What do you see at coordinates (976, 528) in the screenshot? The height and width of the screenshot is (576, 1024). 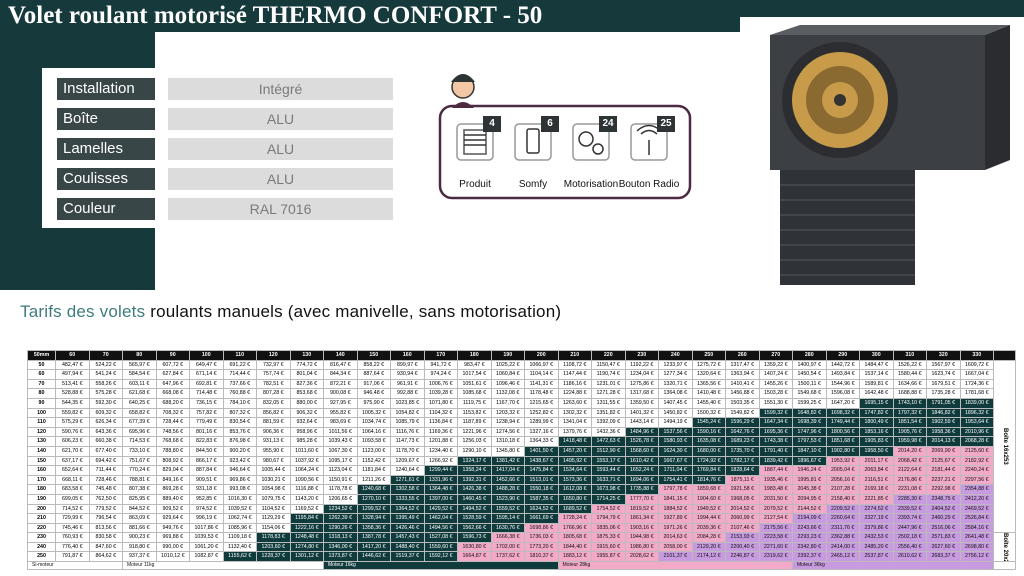 I see `price-cell: 2584,16 €` at bounding box center [976, 528].